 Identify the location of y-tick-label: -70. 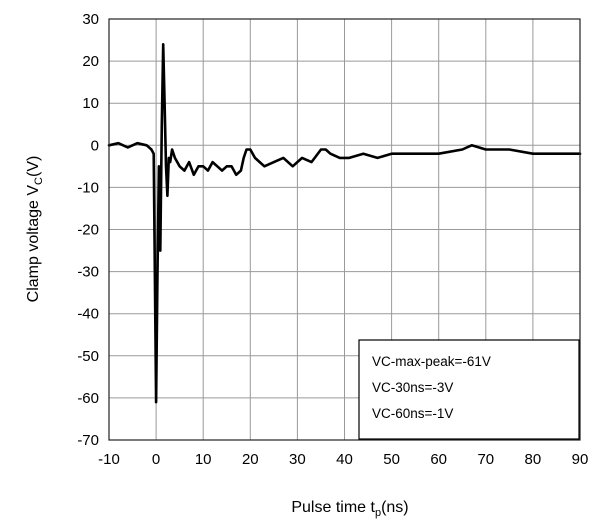
(88, 440).